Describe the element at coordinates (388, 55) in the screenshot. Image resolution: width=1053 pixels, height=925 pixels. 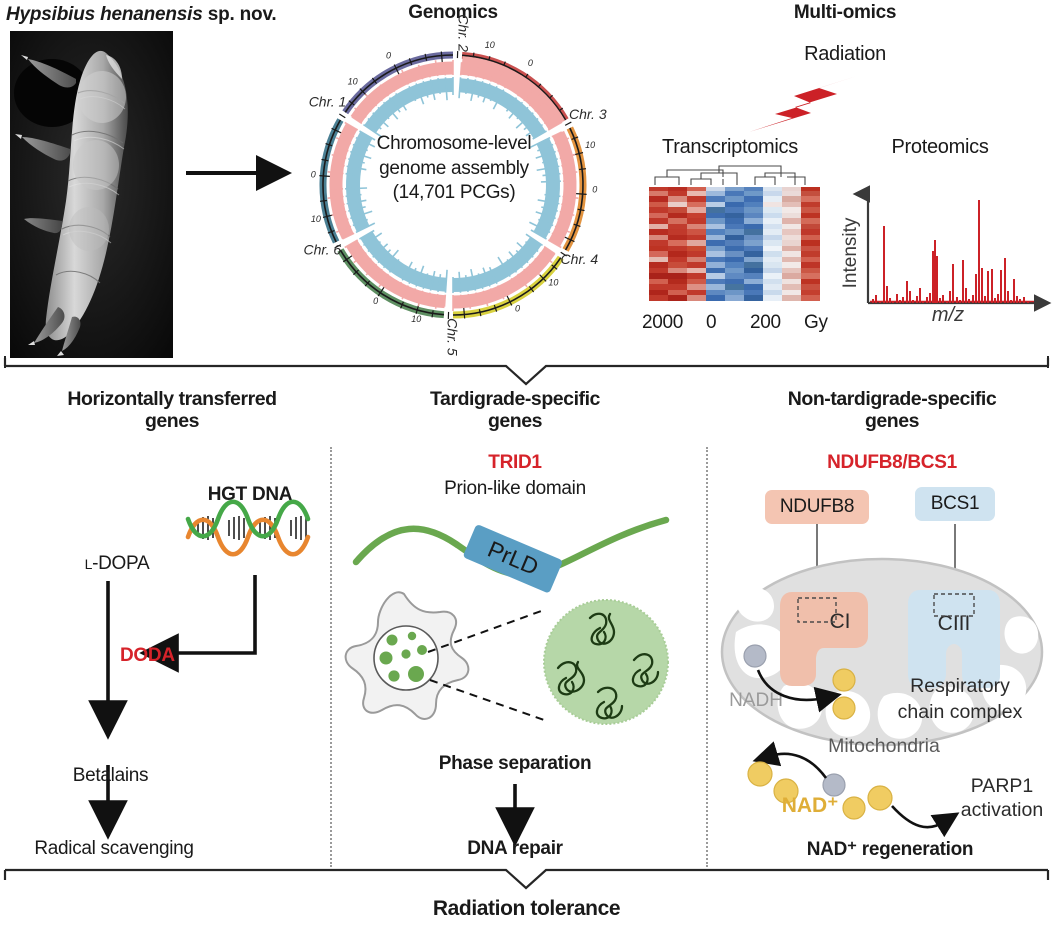
I see `chr2-tick-0: 0` at that location.